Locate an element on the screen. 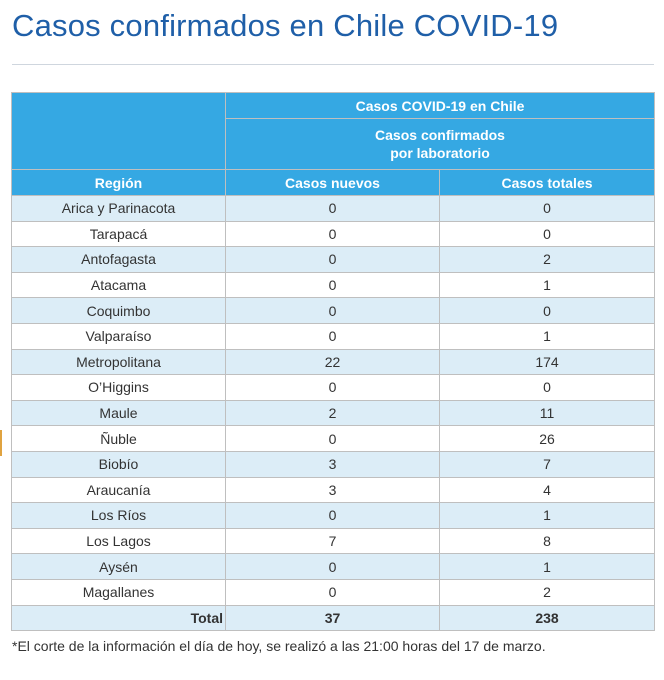 This screenshot has height=680, width=664. sub-header-line2: por laboratorio is located at coordinates (440, 153).